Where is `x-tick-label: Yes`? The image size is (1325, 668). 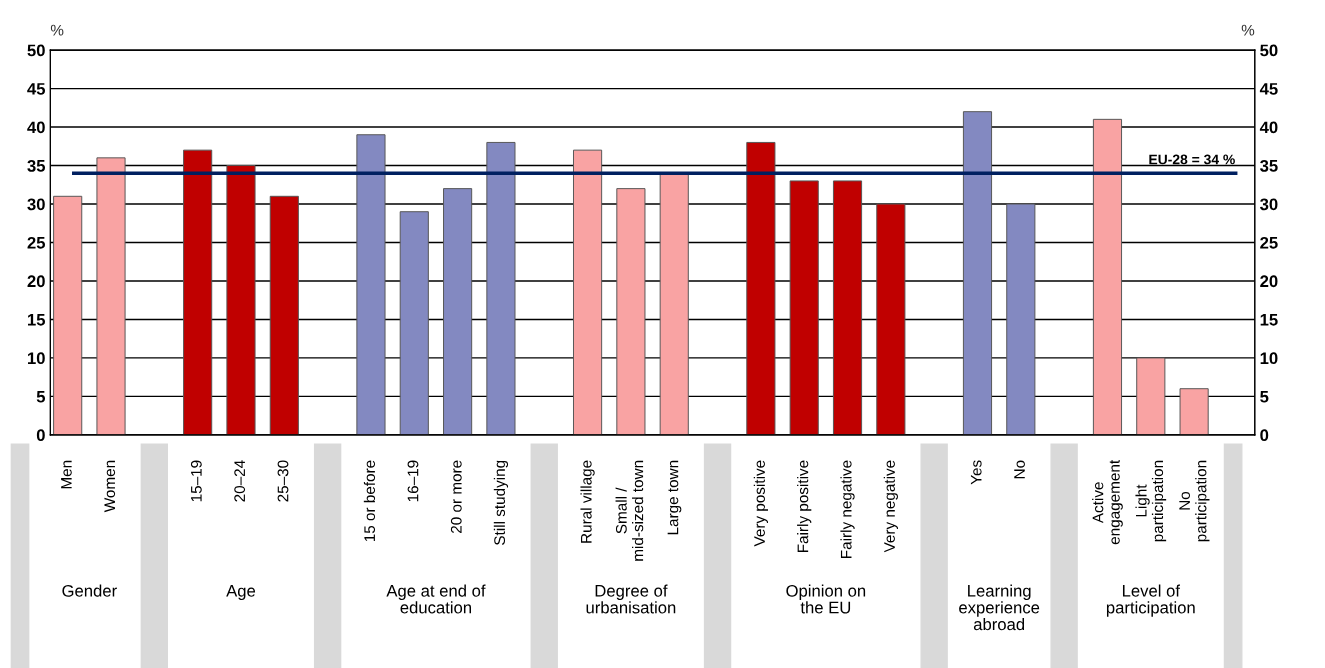
x-tick-label: Yes is located at coordinates (976, 472).